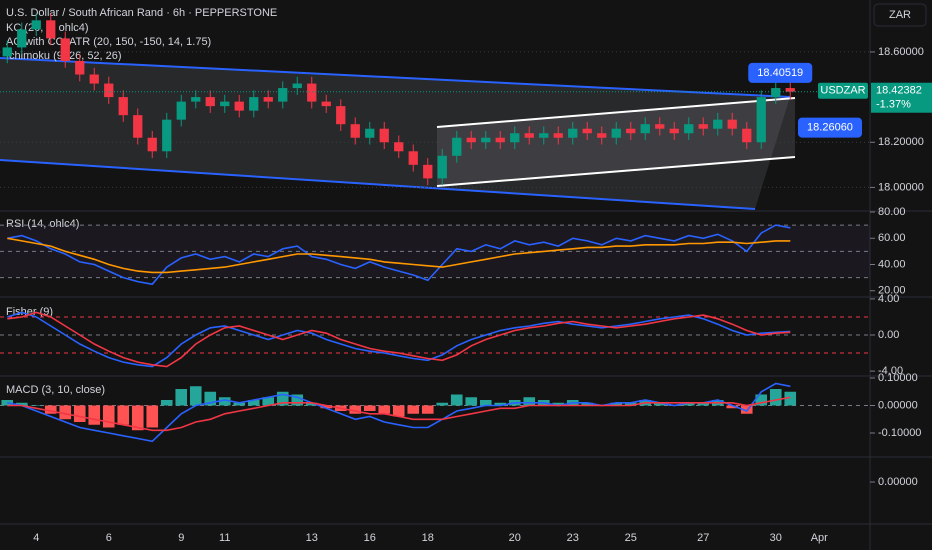 The width and height of the screenshot is (932, 550). Describe the element at coordinates (898, 405) in the screenshot. I see `y-tick-label: 0.00000` at that location.